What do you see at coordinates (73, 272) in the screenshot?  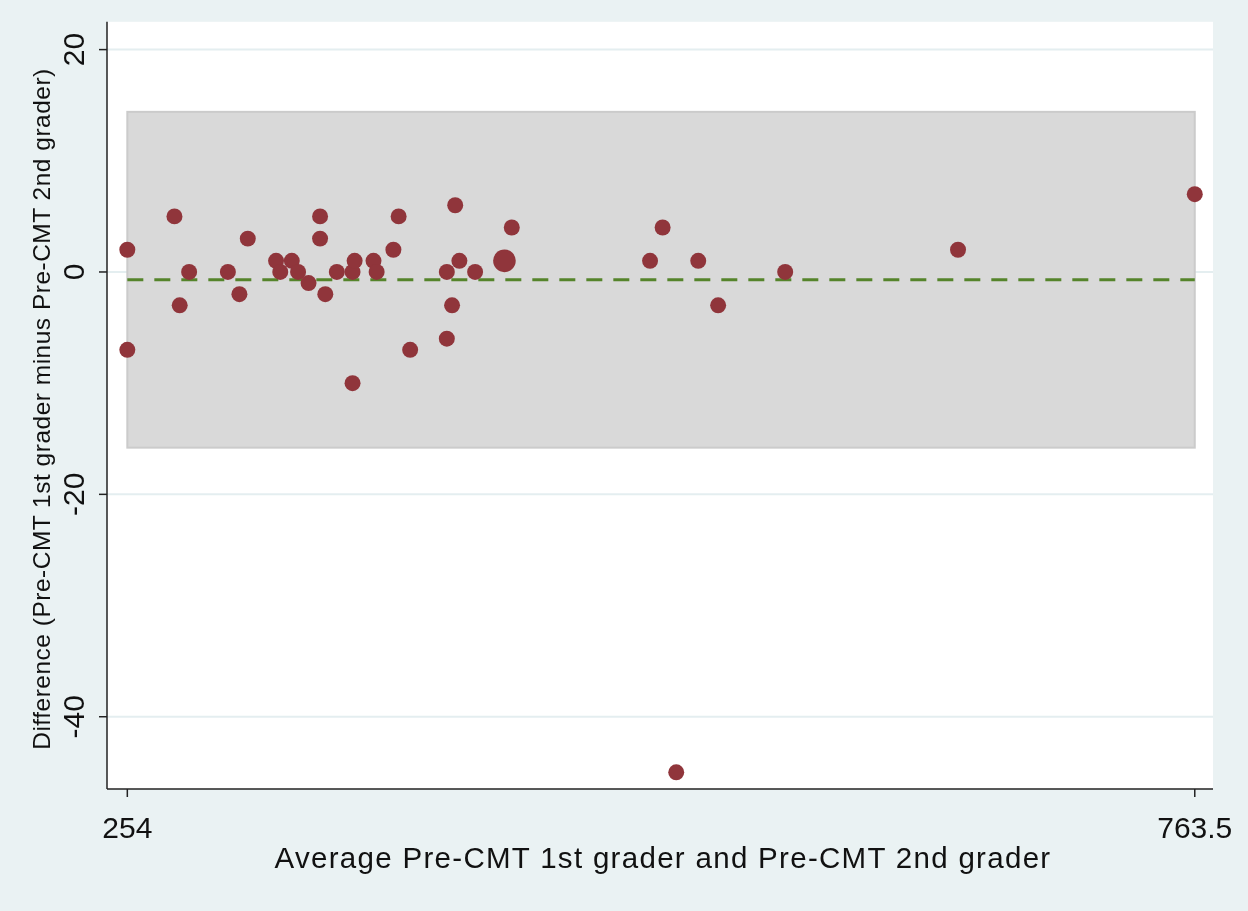 I see `y-tick-label: 0` at bounding box center [73, 272].